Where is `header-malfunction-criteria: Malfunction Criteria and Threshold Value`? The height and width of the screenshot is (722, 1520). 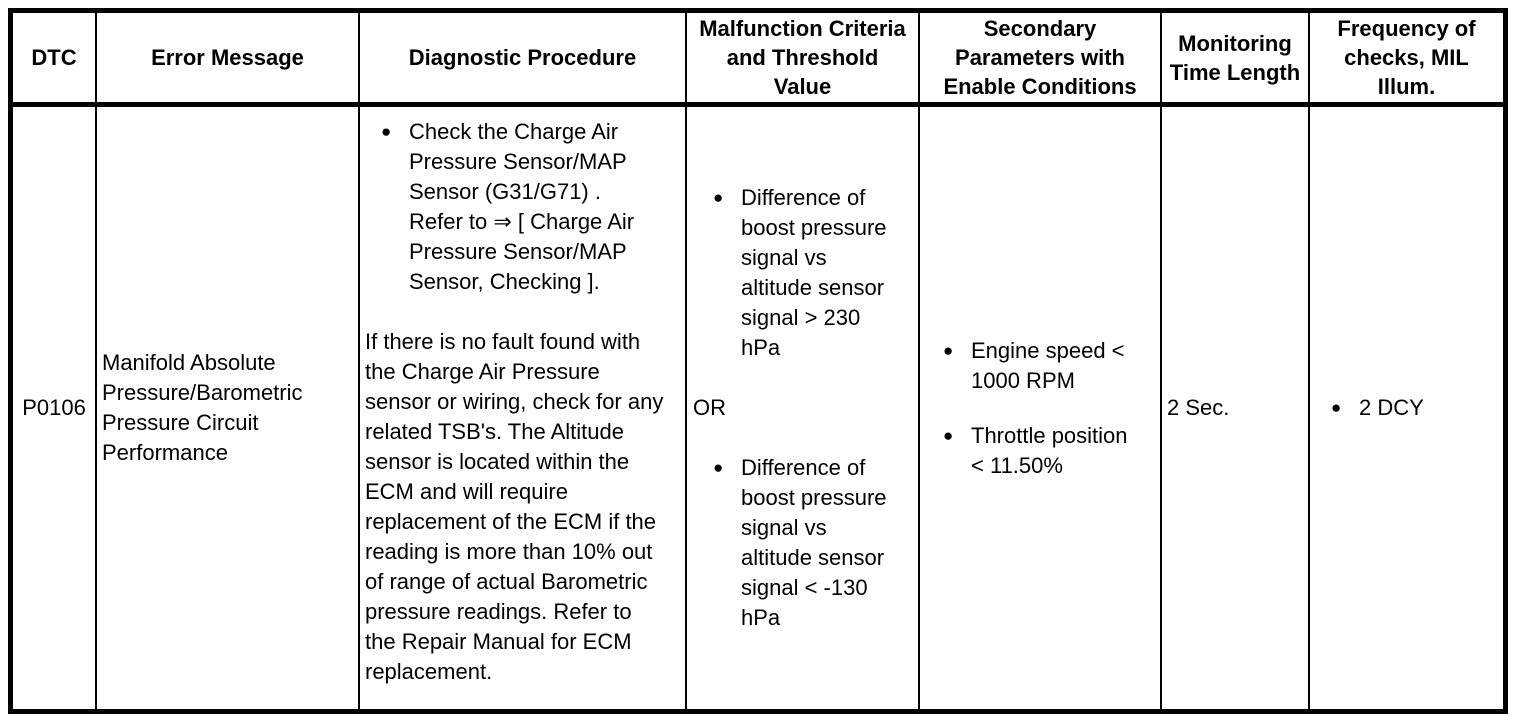
header-malfunction-criteria: Malfunction Criteria and Threshold Value is located at coordinates (803, 60).